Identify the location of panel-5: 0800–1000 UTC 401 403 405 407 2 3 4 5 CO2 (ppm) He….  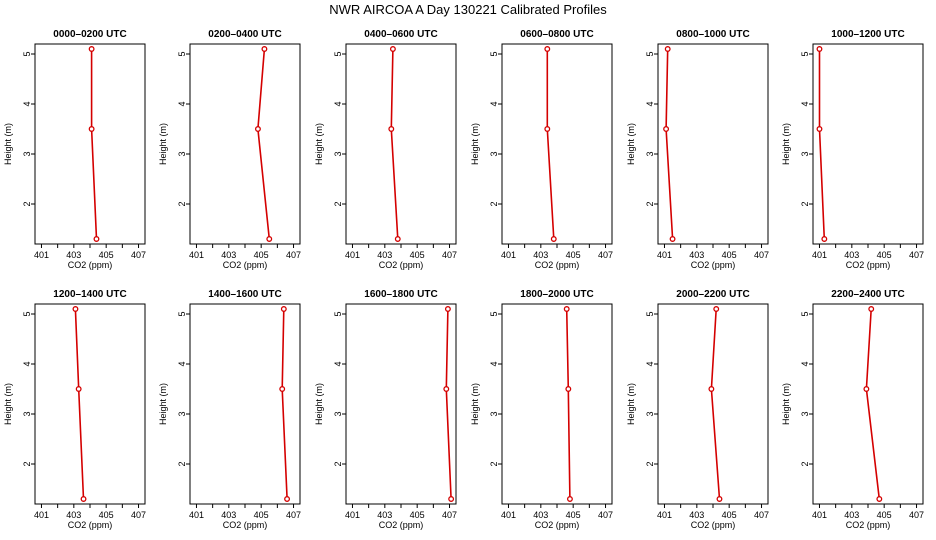
(697, 149).